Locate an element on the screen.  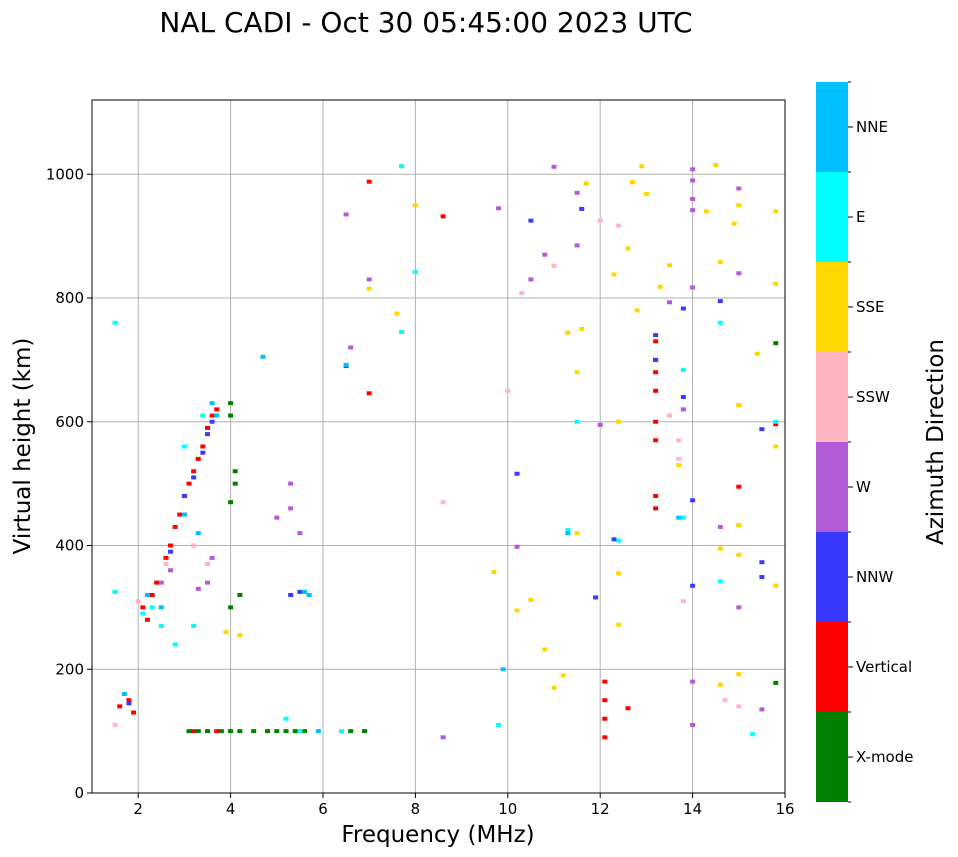
colorbar-tick-label: E is located at coordinates (860, 217).